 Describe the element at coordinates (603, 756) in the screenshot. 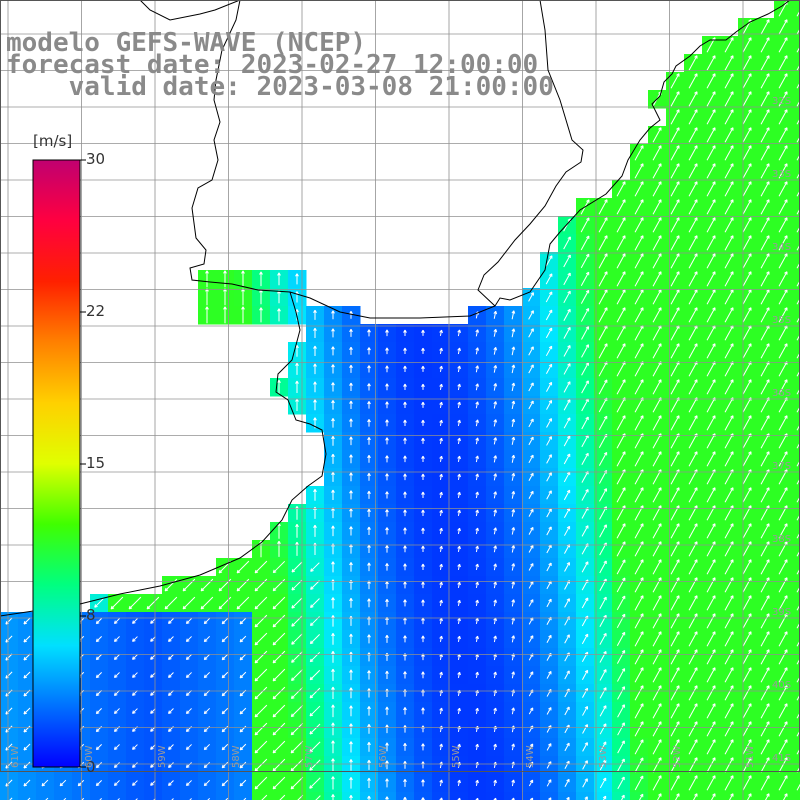

I see `longitude-label: 53W` at that location.